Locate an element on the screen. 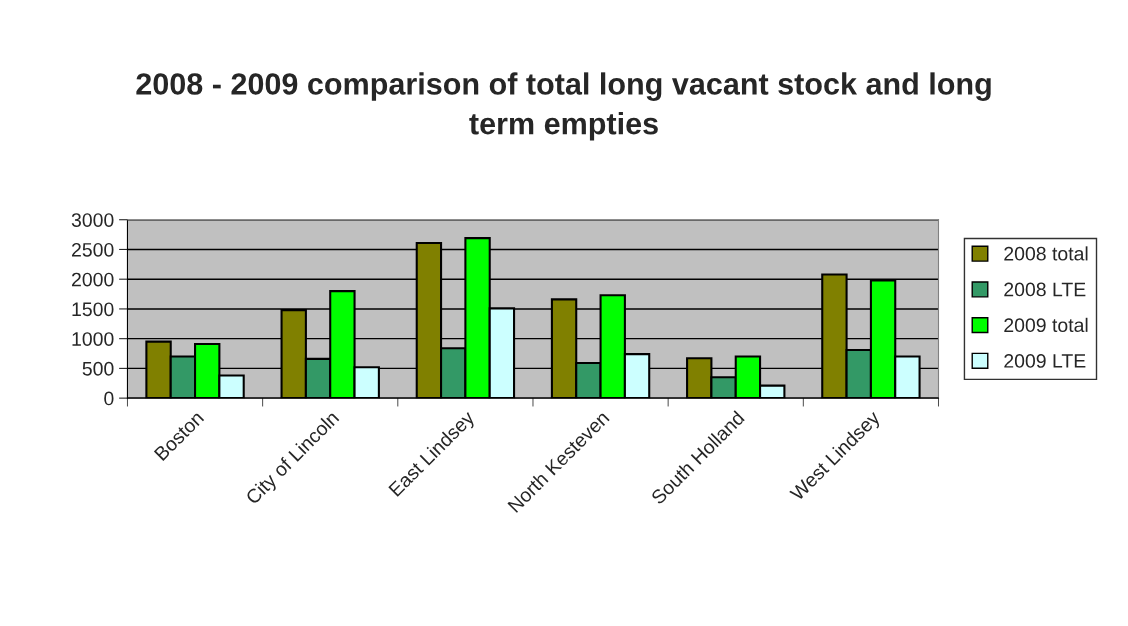 This screenshot has height=626, width=1128. legend-label: 2008 total is located at coordinates (1046, 253).